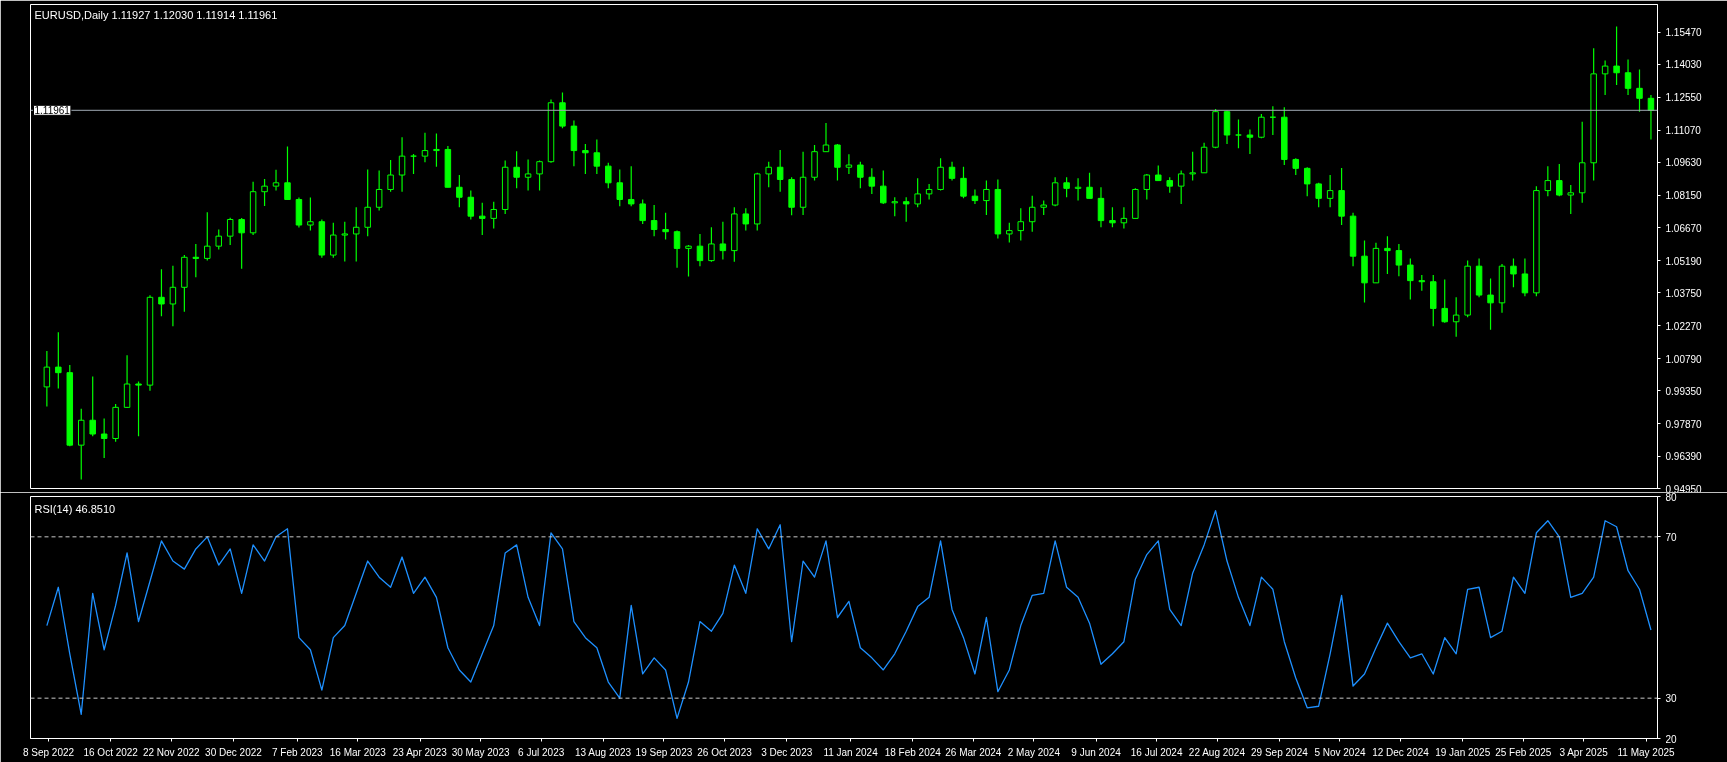 The width and height of the screenshot is (1727, 762). Describe the element at coordinates (1156, 752) in the screenshot. I see `x-tick-label: 16 Jul 2024` at that location.